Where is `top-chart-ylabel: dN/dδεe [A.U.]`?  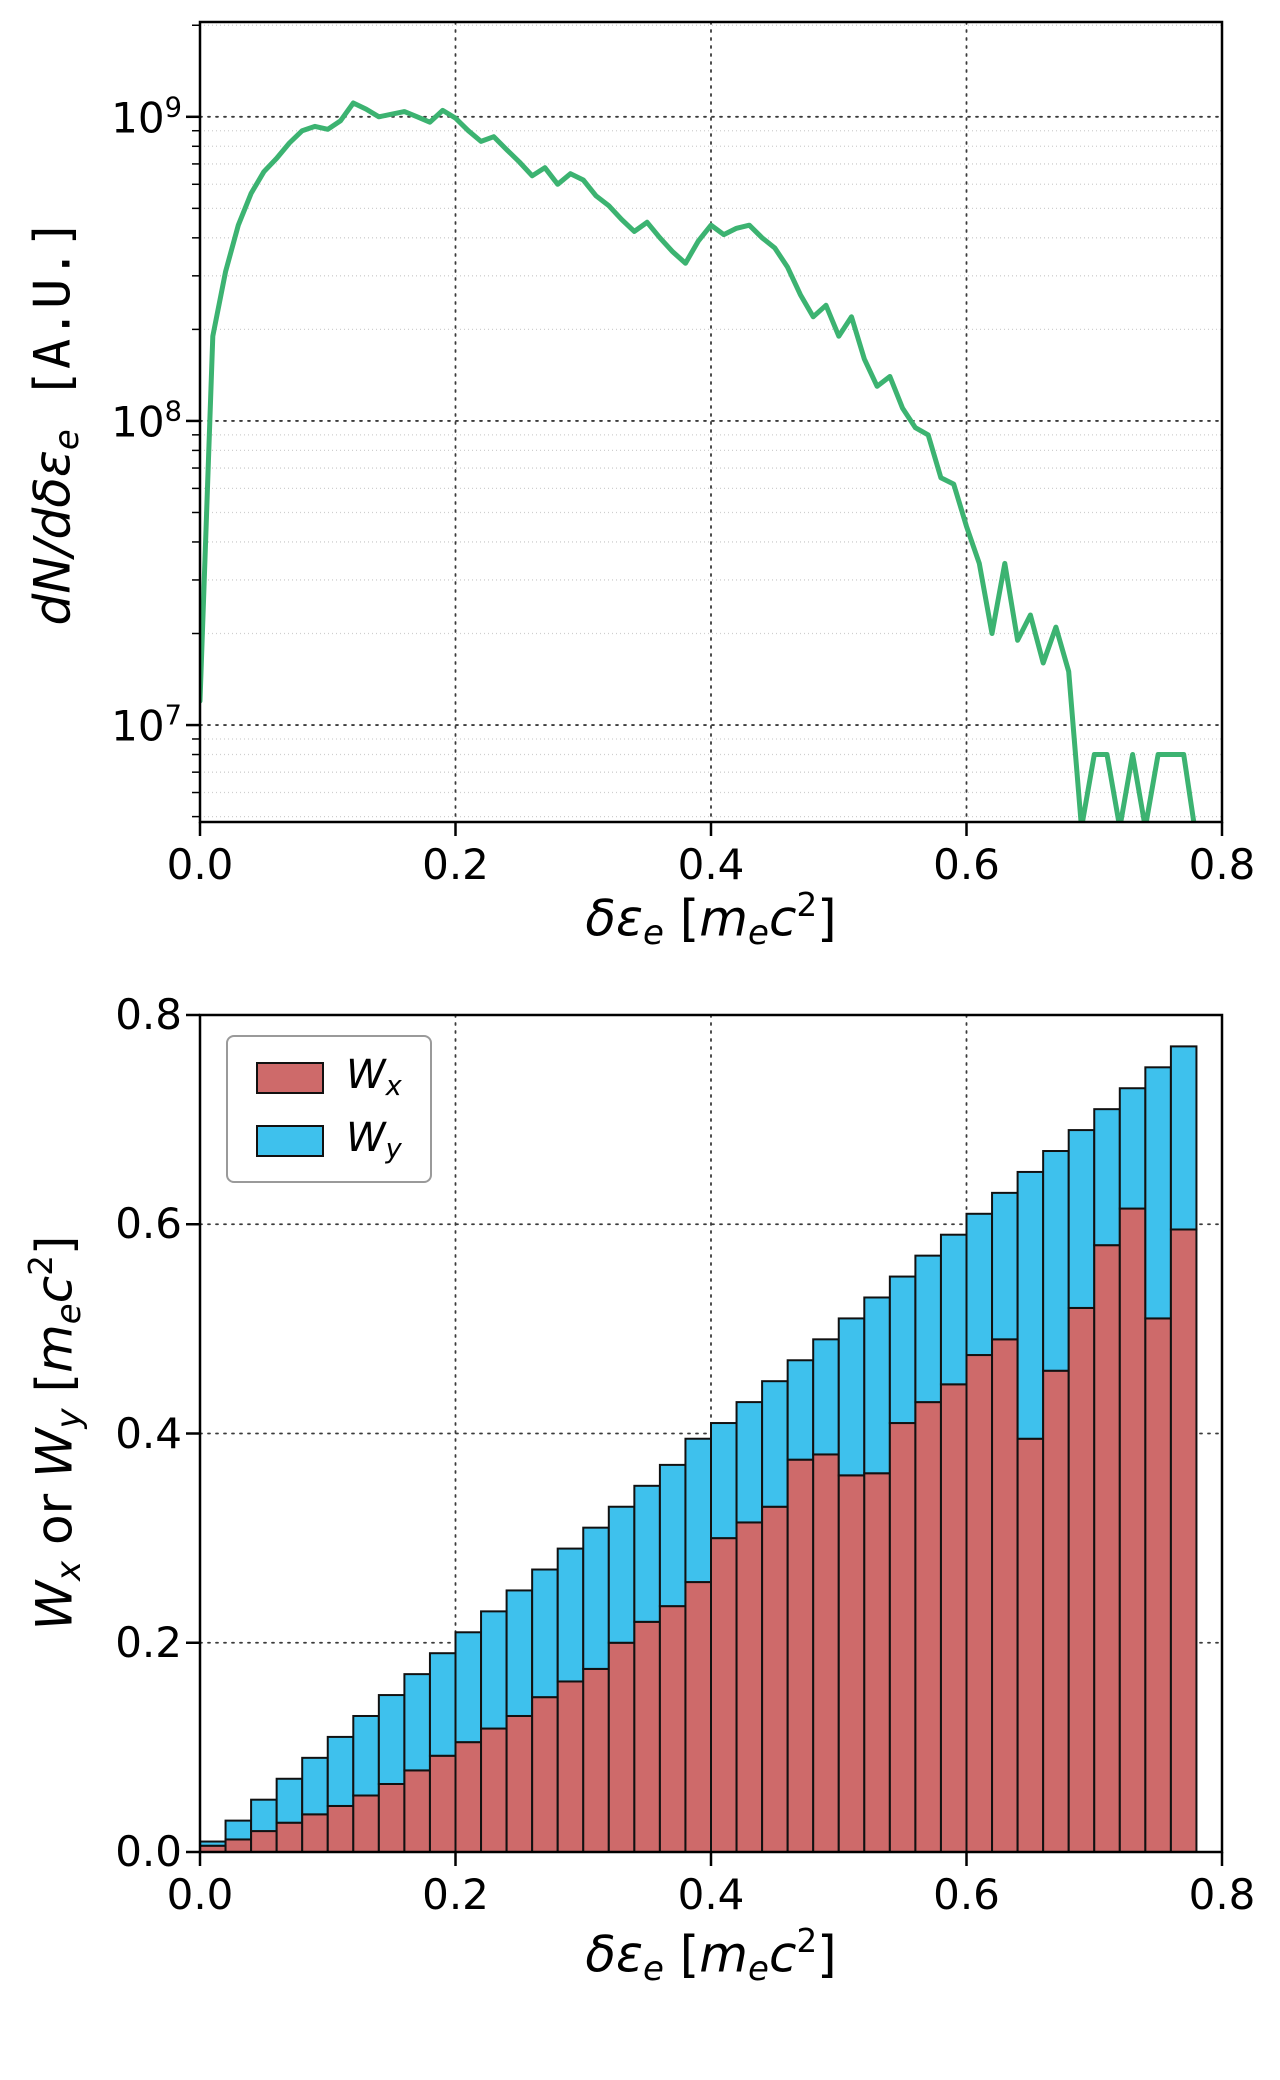
top-chart-ylabel: dN/dδεe [A.U.] is located at coordinates (55, 422).